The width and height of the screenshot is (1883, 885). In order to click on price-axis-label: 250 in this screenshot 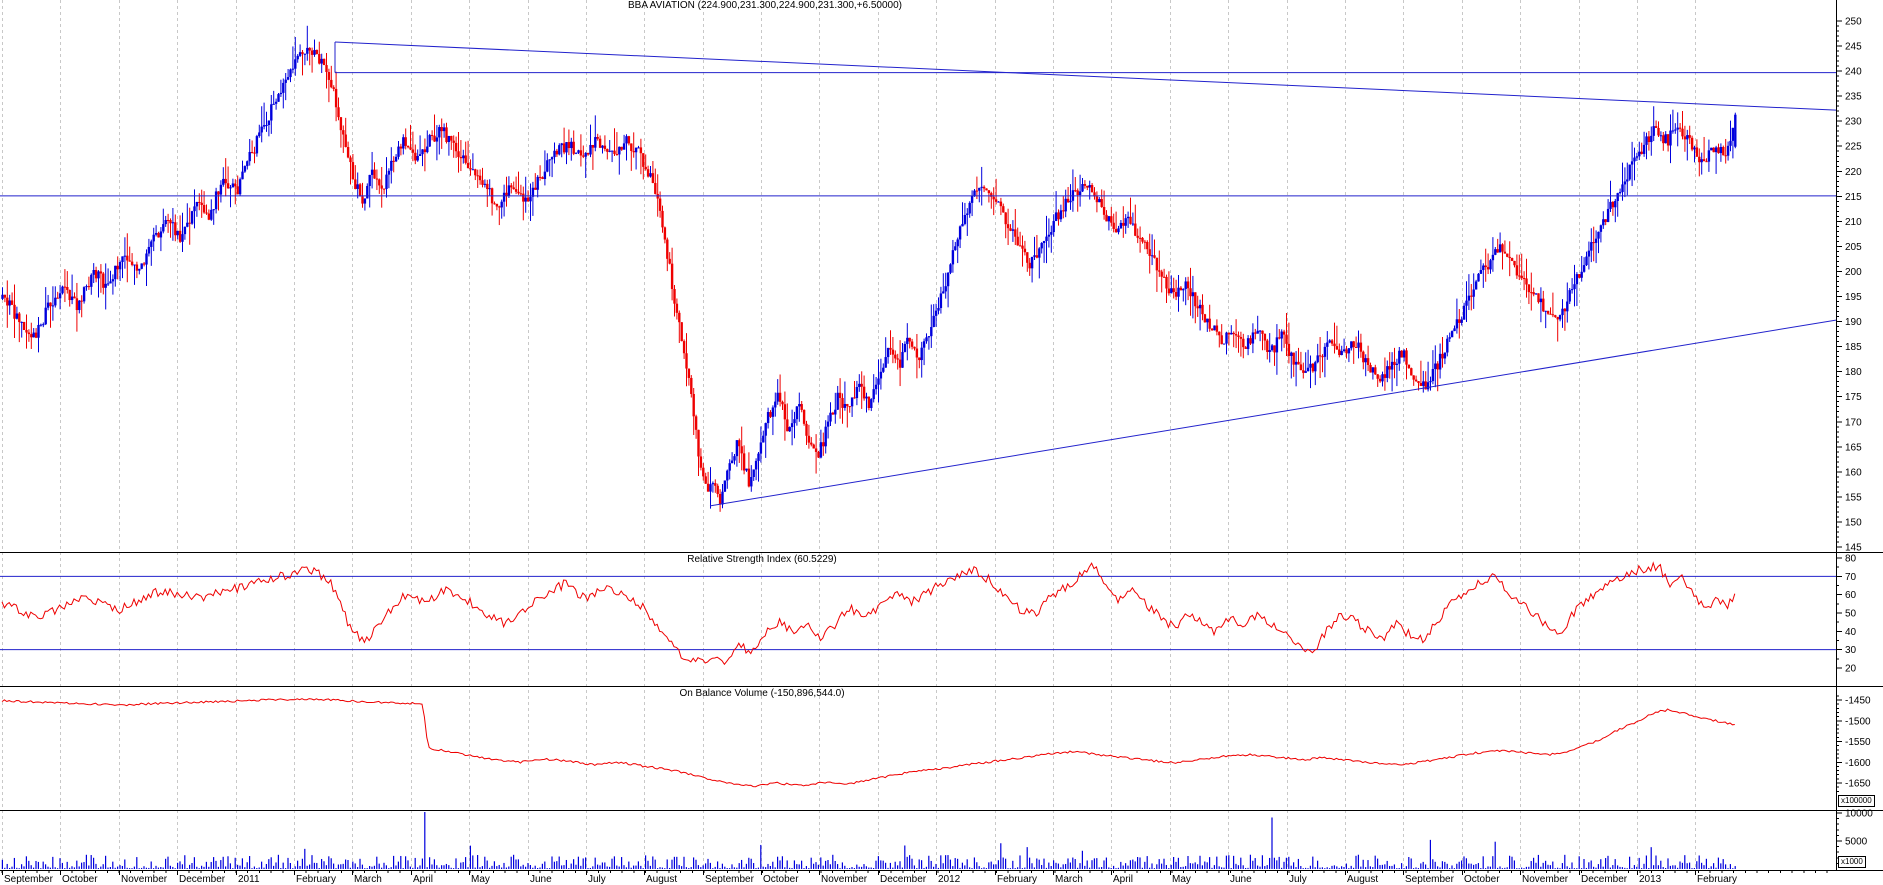, I will do `click(1853, 22)`.